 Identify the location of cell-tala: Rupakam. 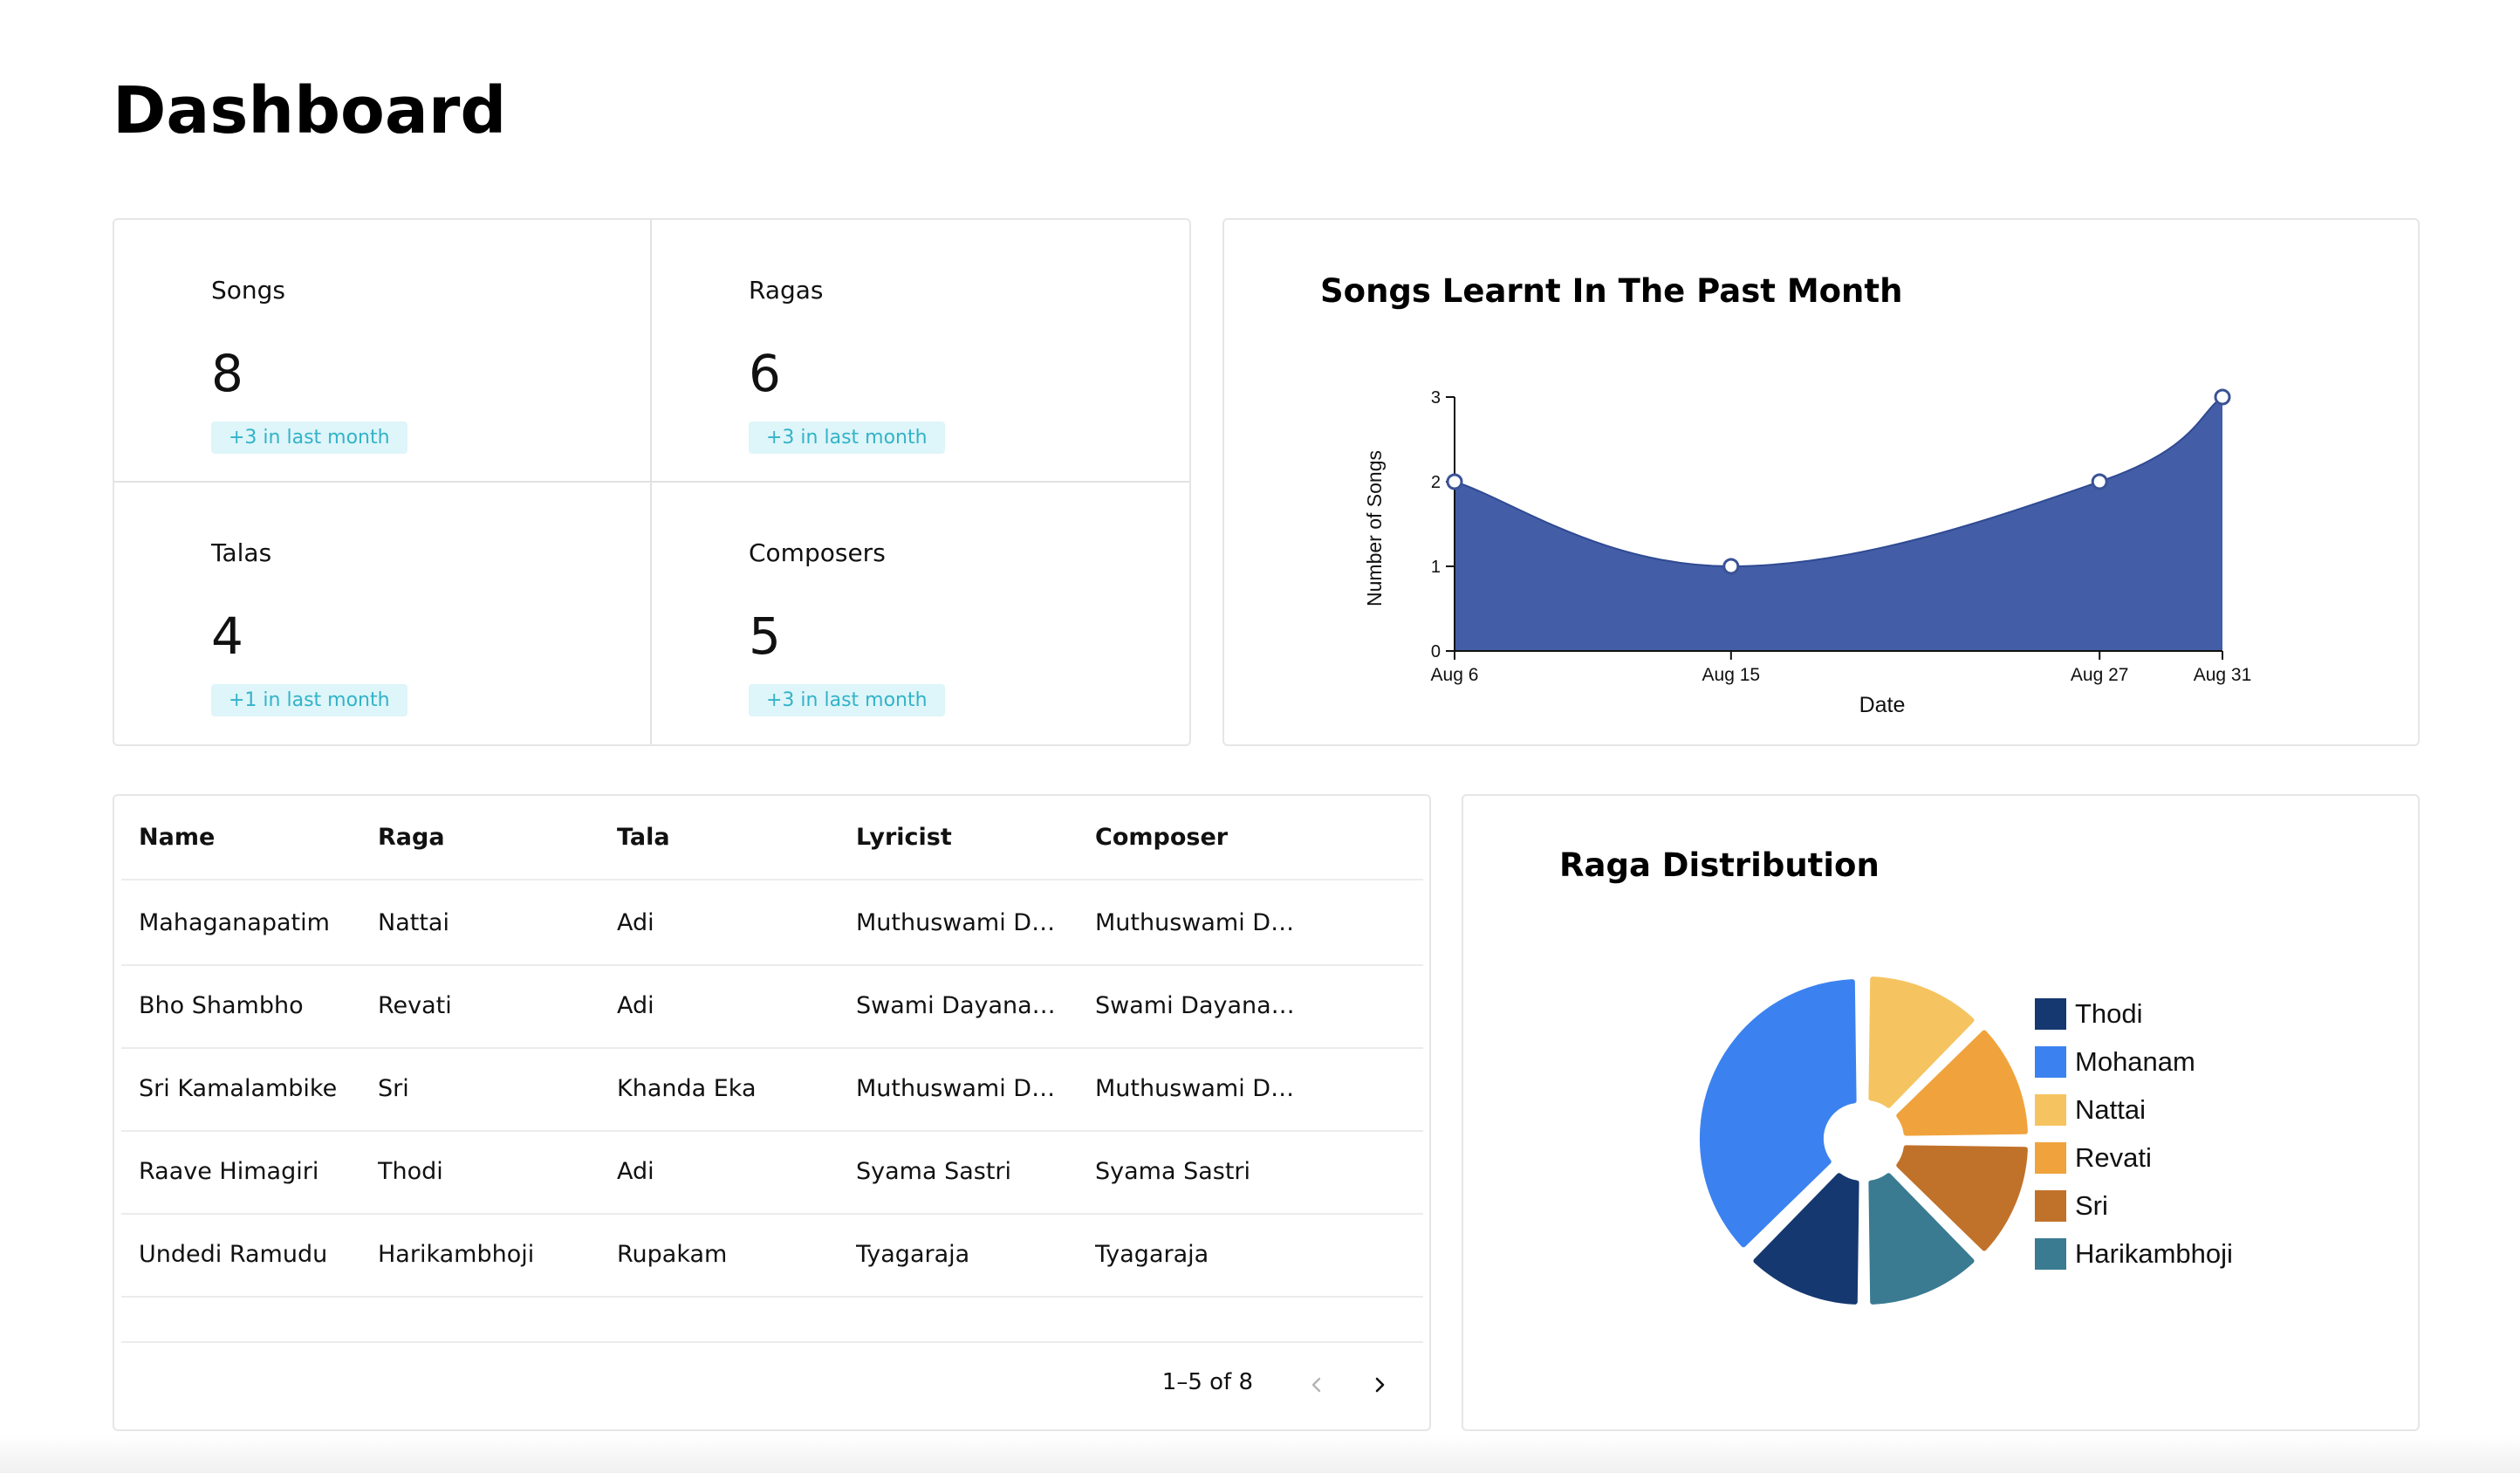
(672, 1255).